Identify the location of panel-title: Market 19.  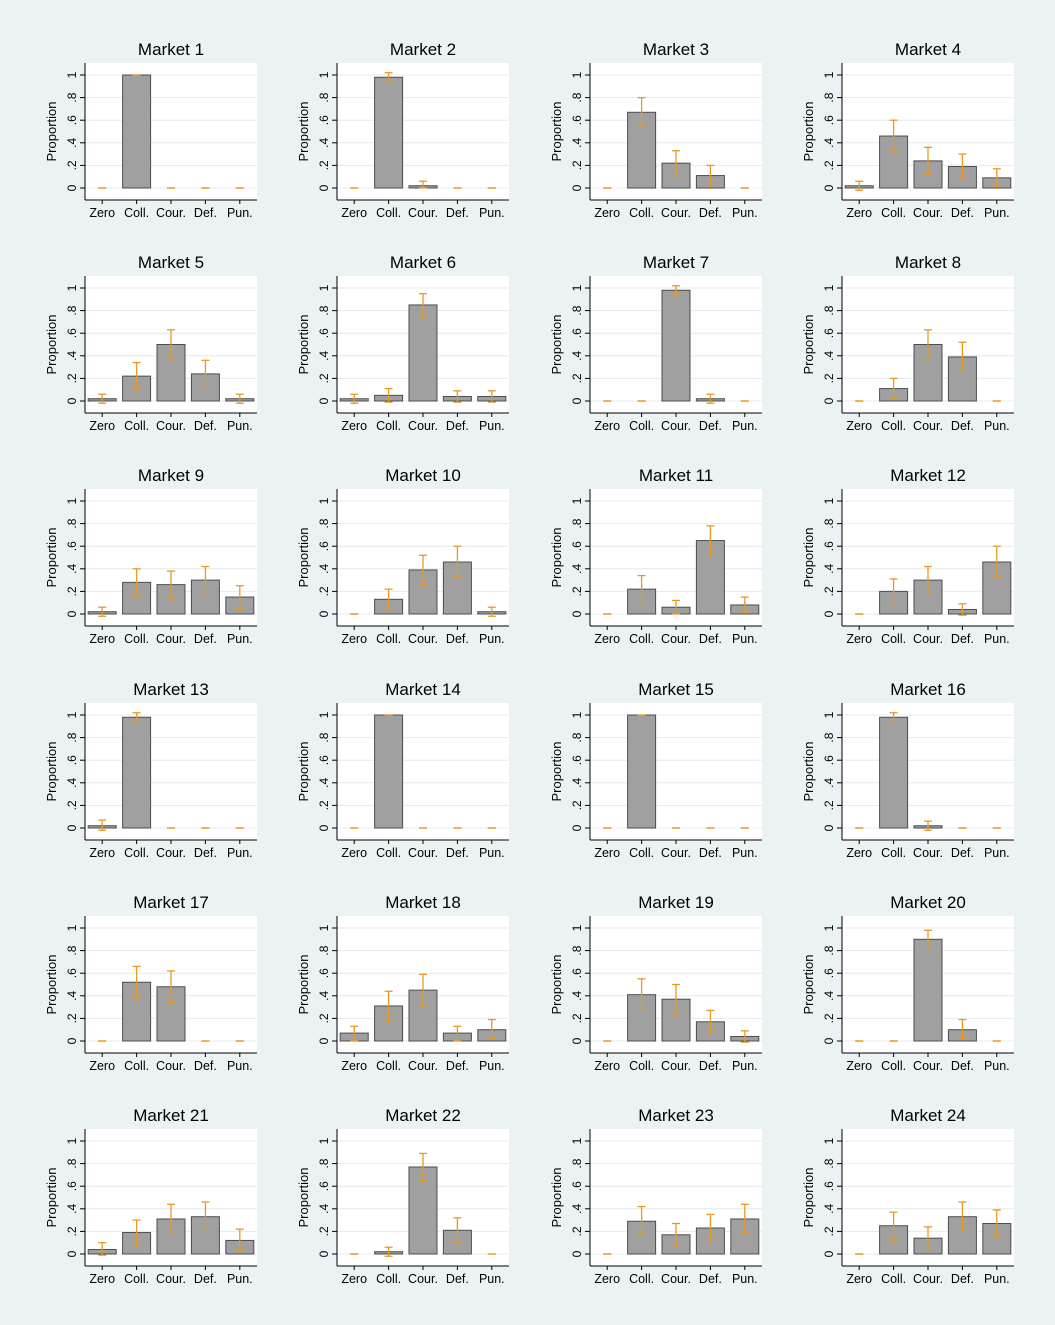
(676, 902).